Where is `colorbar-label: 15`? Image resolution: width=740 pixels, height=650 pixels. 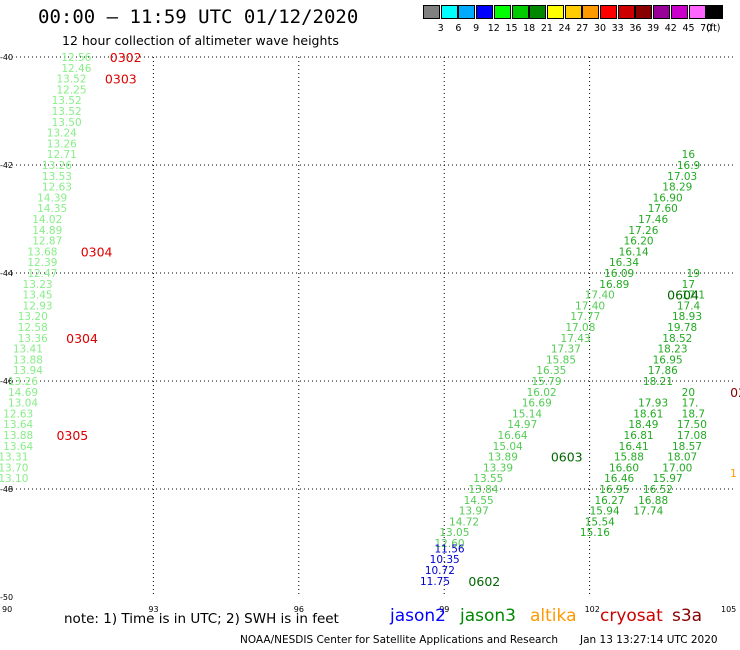 colorbar-label: 15 is located at coordinates (511, 28).